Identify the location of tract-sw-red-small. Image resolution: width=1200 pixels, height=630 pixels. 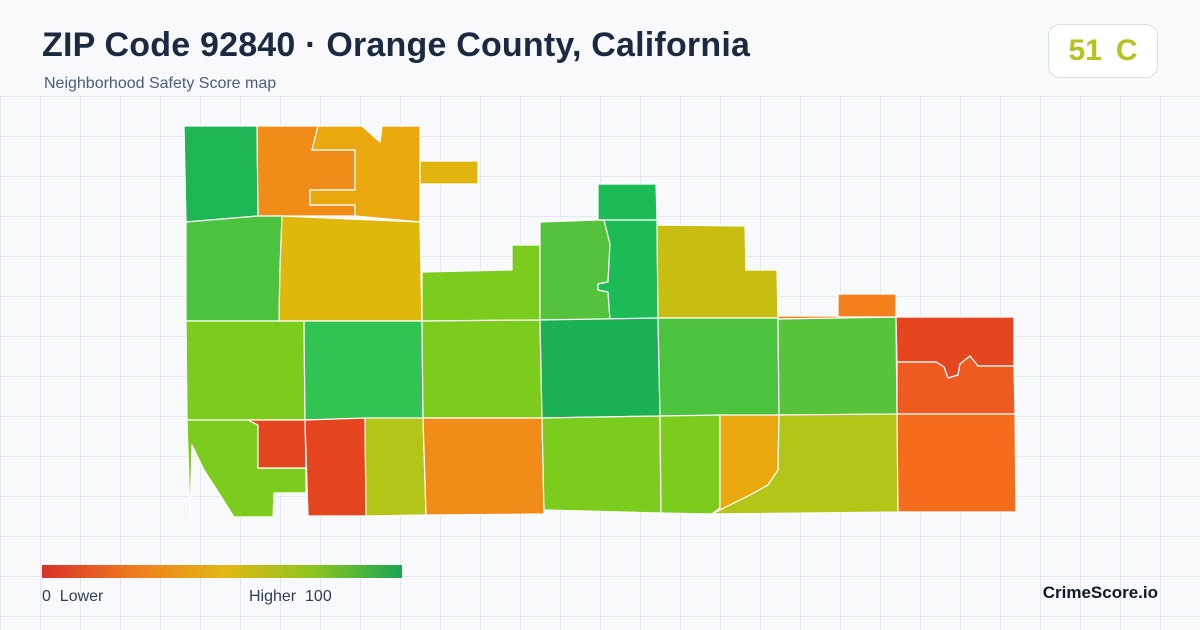
(277, 444).